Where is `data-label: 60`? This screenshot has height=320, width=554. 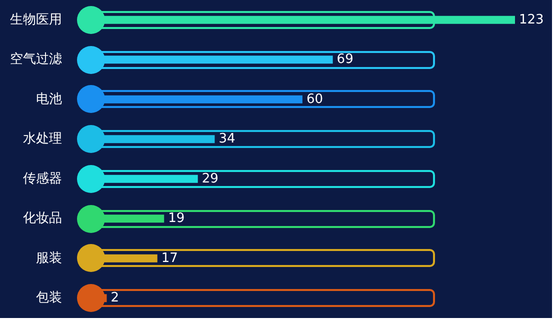 data-label: 60 is located at coordinates (314, 99).